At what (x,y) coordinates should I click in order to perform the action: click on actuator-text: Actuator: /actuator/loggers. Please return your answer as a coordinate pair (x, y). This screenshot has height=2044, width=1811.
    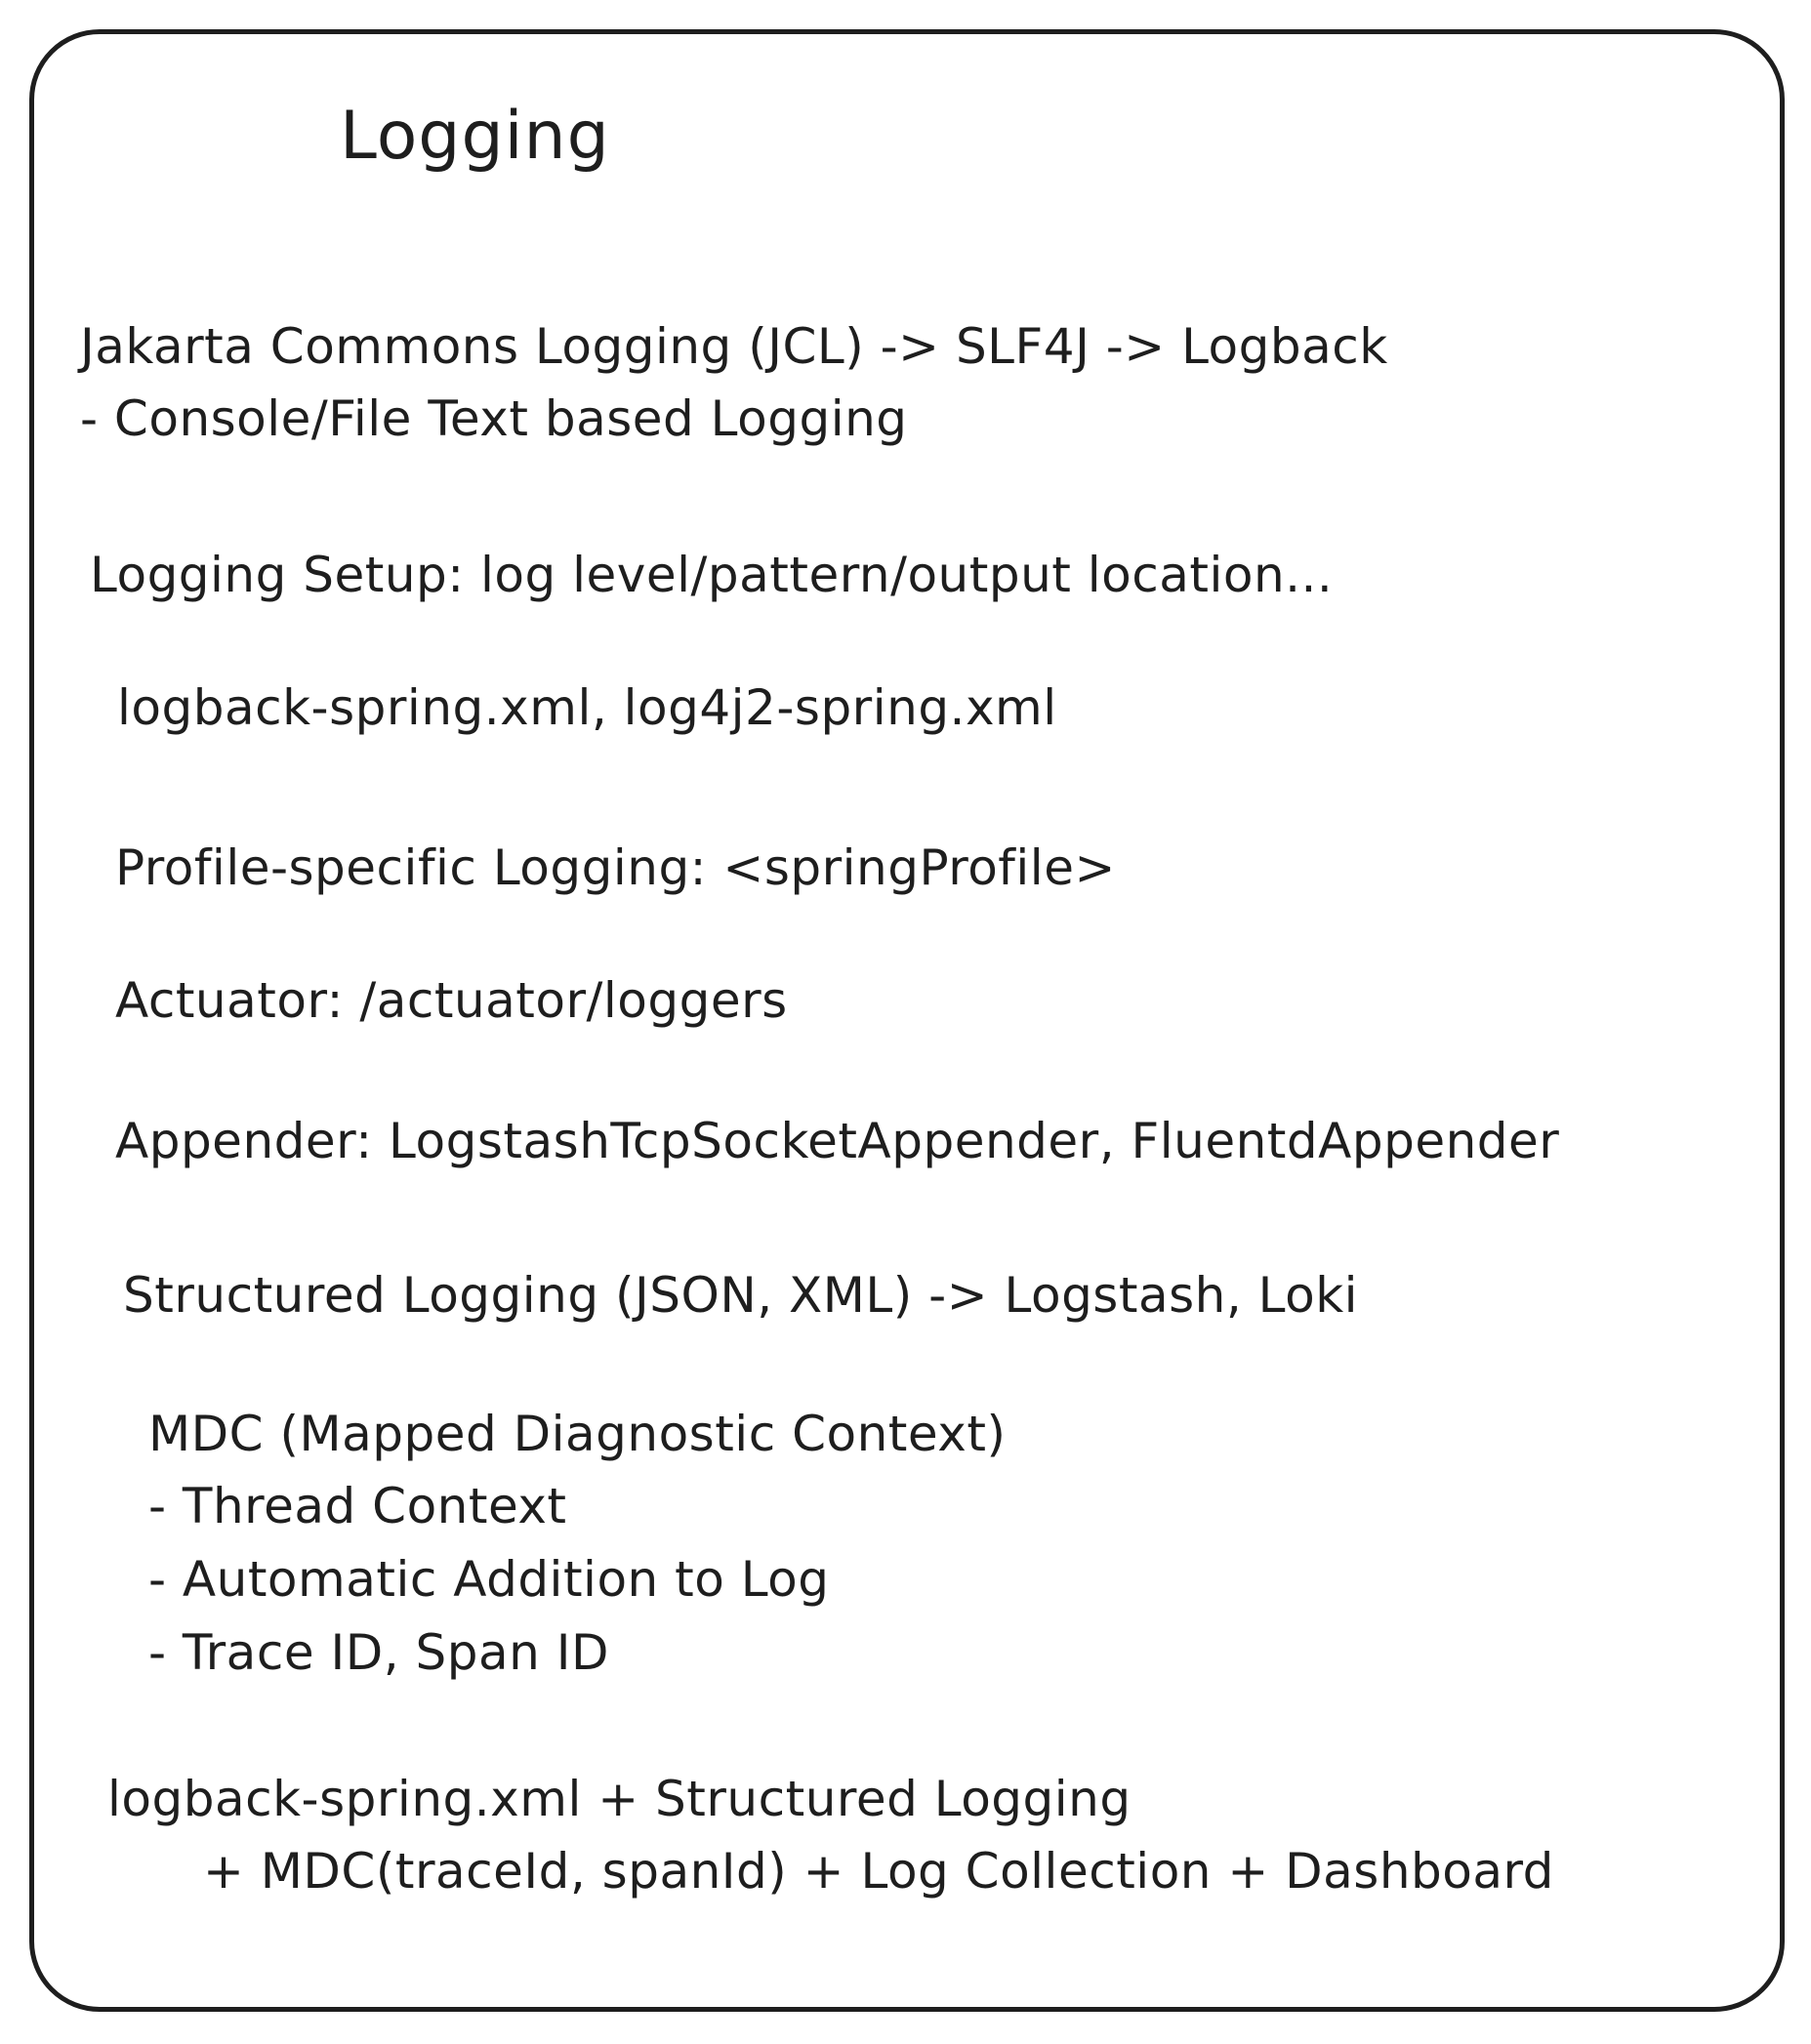
    Looking at the image, I should click on (451, 1000).